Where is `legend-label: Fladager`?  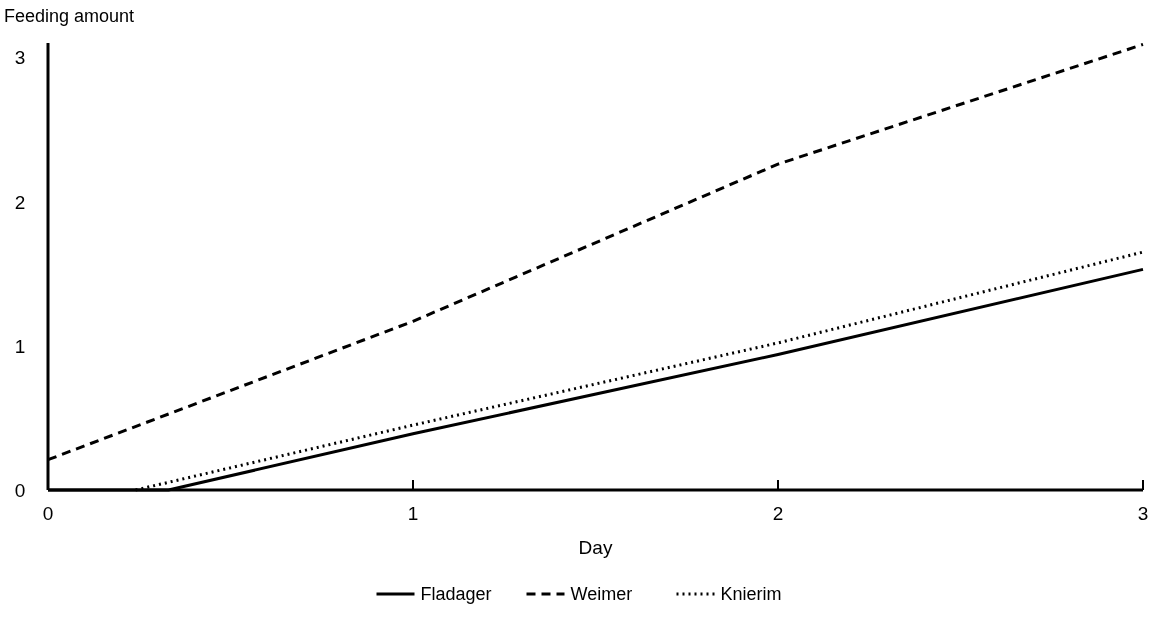 legend-label: Fladager is located at coordinates (456, 594).